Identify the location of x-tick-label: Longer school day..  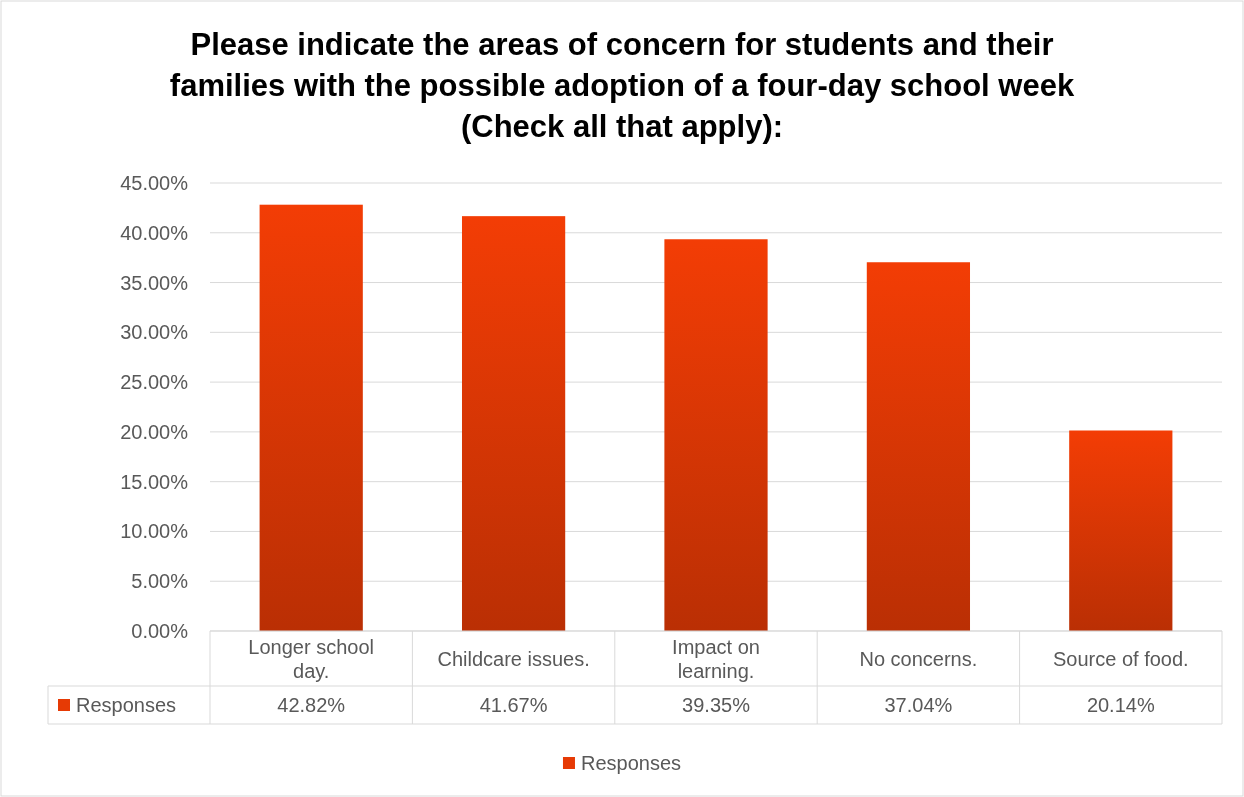
(311, 658).